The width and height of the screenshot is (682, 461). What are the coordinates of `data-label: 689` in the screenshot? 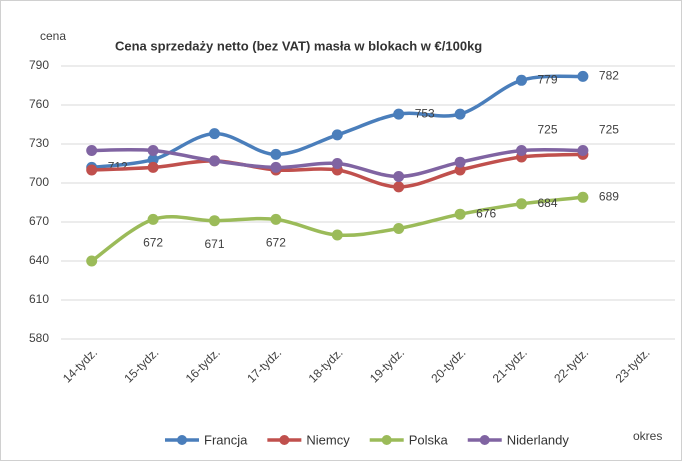 It's located at (609, 196).